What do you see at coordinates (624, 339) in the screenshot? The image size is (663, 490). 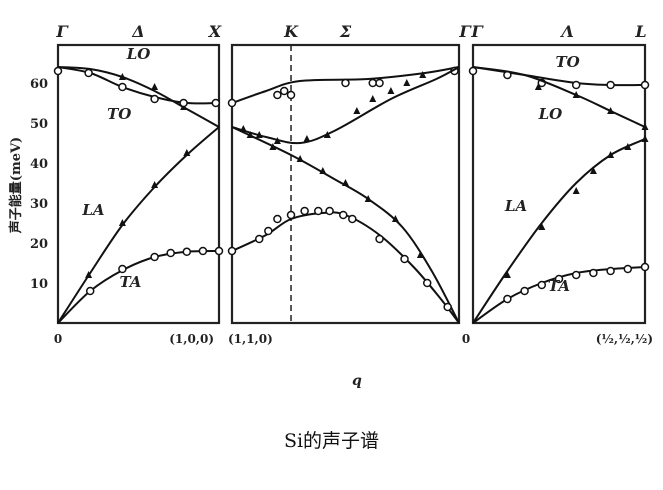 I see `x-tick-label: (½,½,½)` at bounding box center [624, 339].